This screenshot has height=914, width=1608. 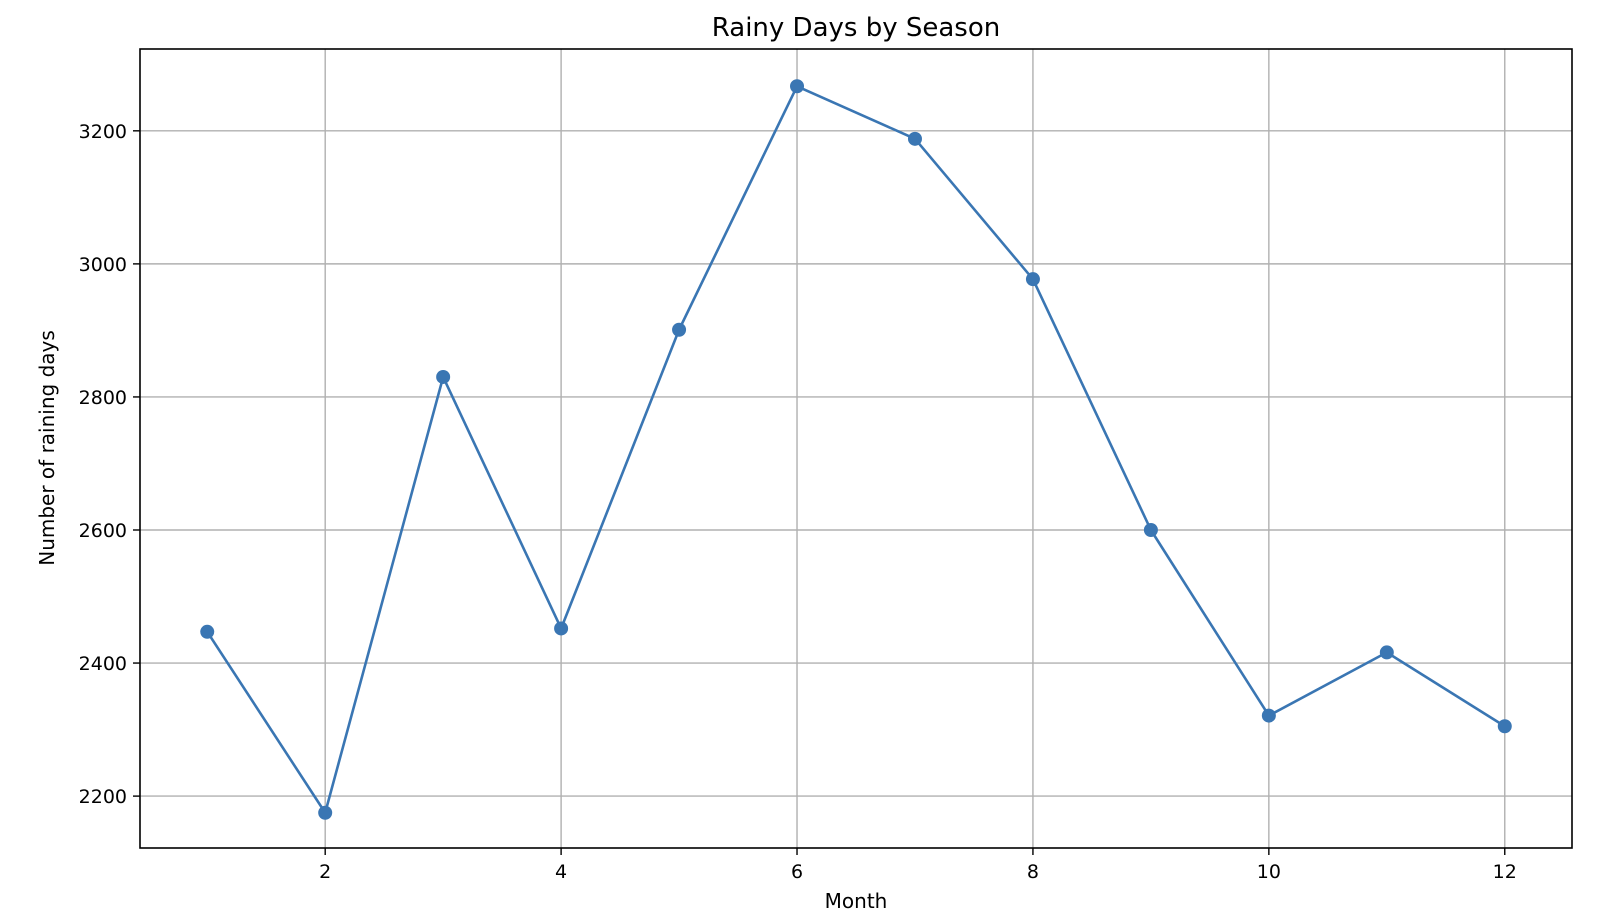 I want to click on x-tick-label: 8, so click(x=1033, y=872).